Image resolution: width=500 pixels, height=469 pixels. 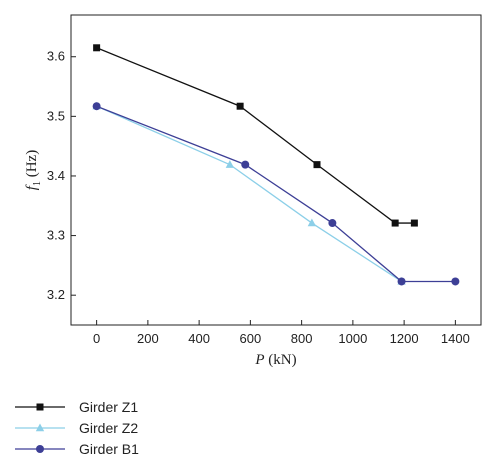 What do you see at coordinates (40, 449) in the screenshot?
I see `legend-marker-girder-b1` at bounding box center [40, 449].